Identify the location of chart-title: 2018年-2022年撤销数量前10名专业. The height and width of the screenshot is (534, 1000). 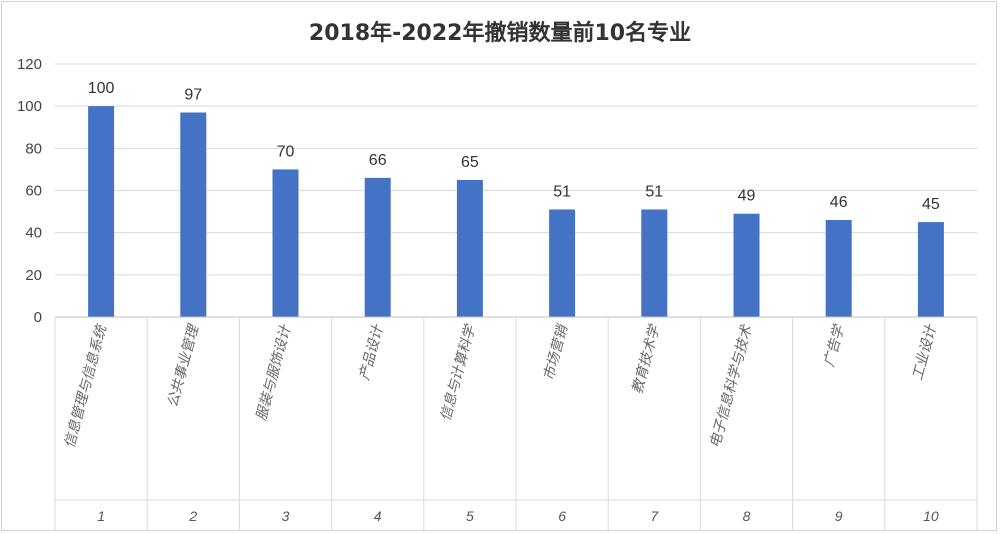
(500, 33).